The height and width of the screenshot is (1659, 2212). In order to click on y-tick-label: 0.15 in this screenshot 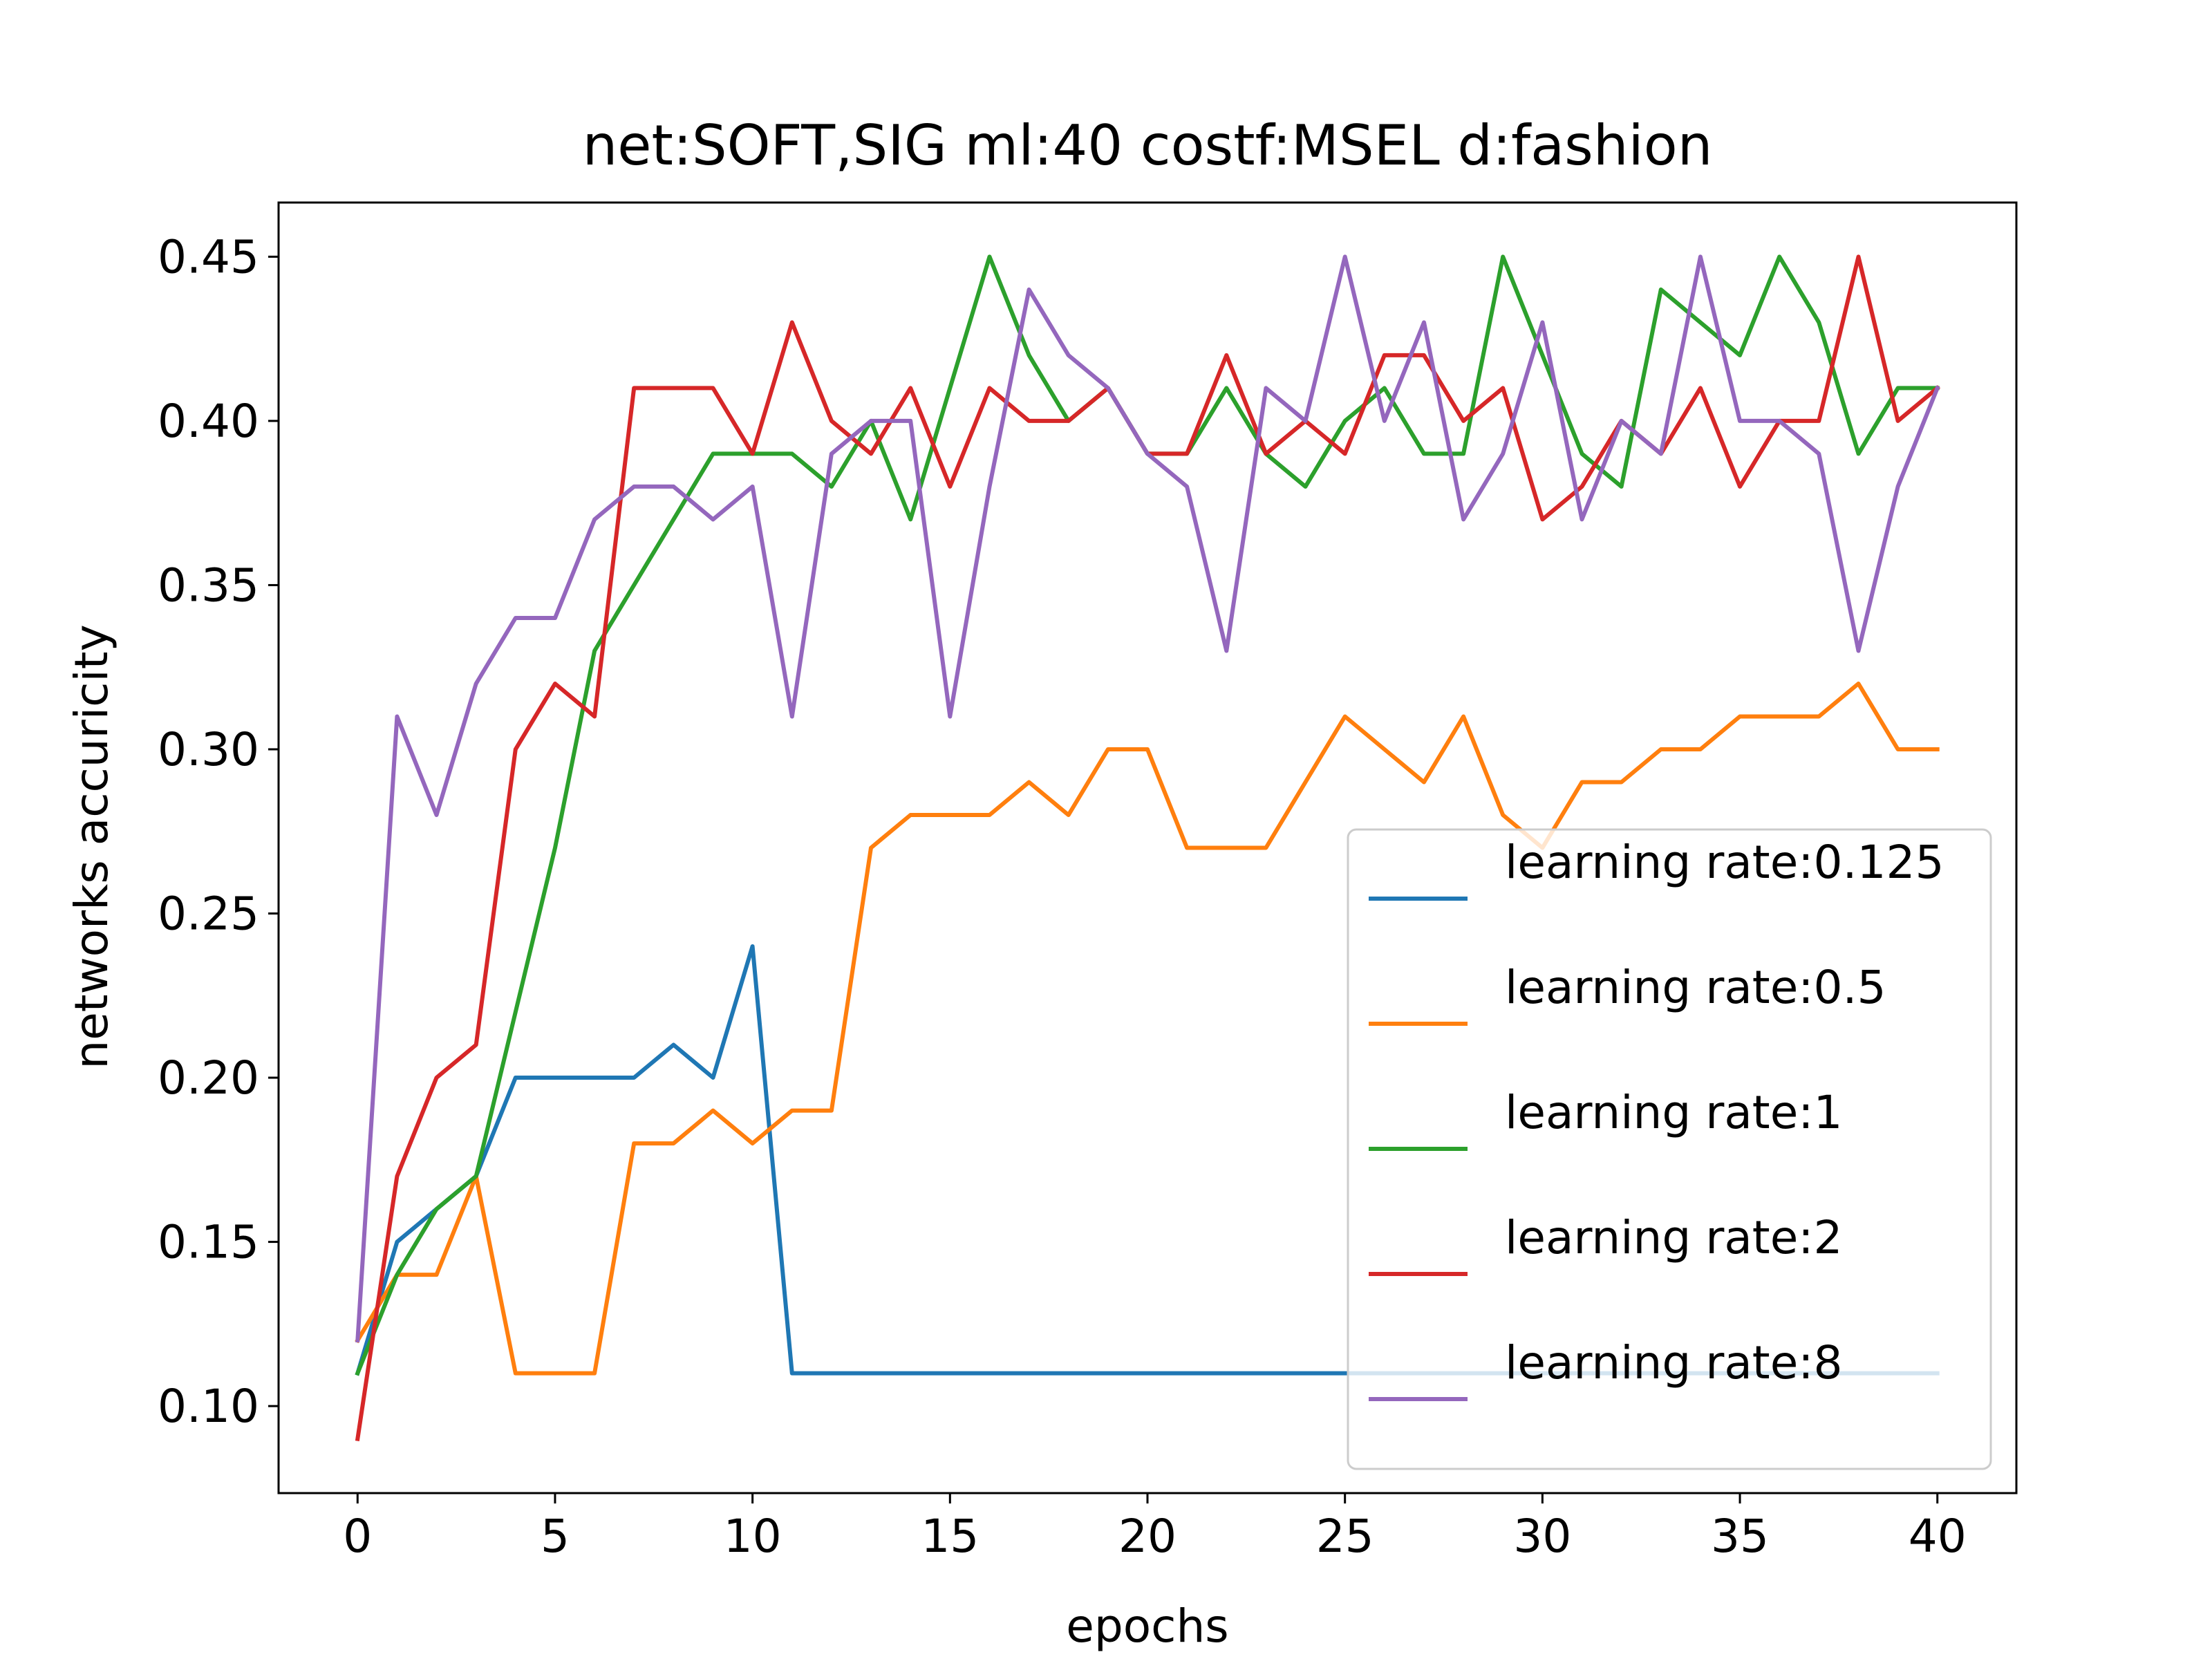, I will do `click(208, 1242)`.